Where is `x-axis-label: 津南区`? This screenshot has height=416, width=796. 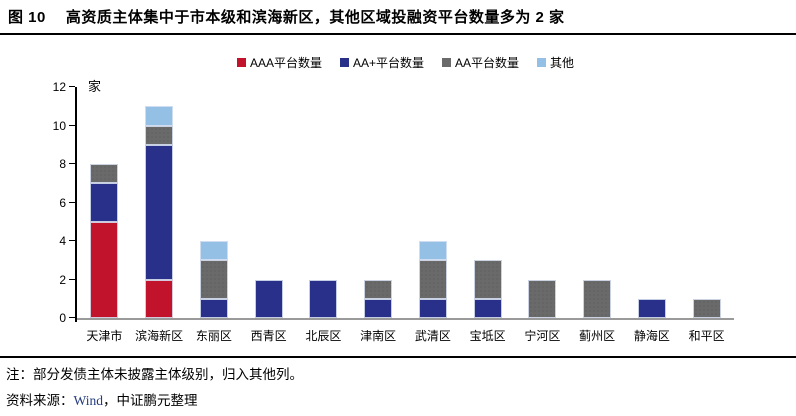 x-axis-label: 津南区 is located at coordinates (378, 336).